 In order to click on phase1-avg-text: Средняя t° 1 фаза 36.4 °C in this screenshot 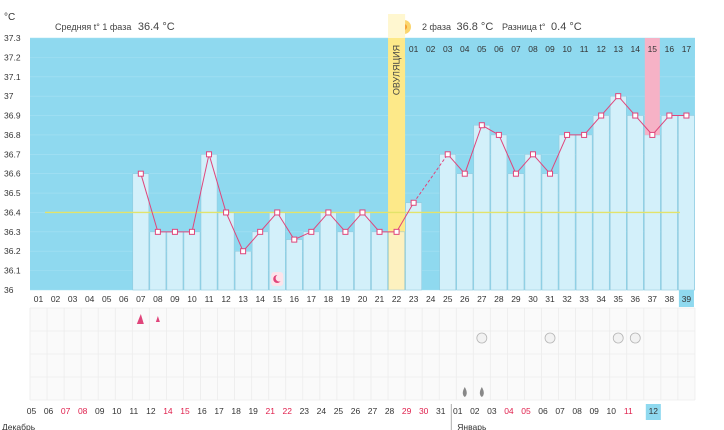, I will do `click(115, 27)`.